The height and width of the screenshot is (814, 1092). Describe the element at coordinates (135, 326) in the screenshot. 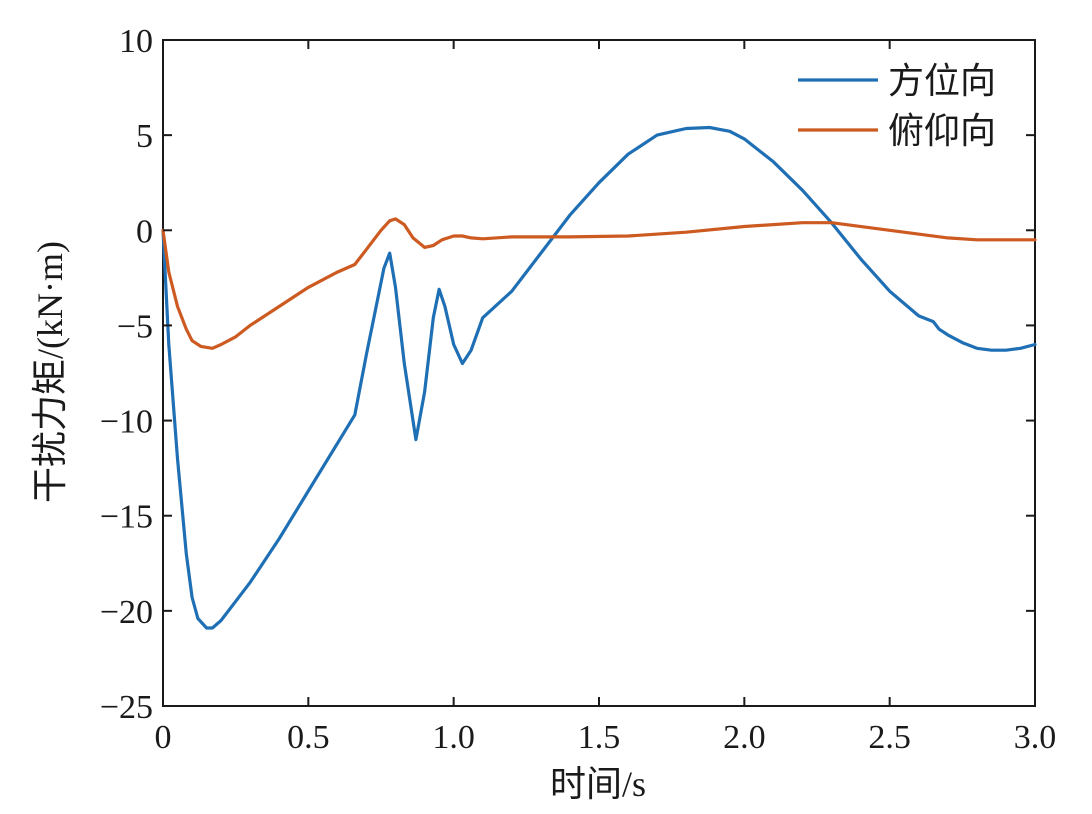

I see `y-tick-label: −5` at that location.